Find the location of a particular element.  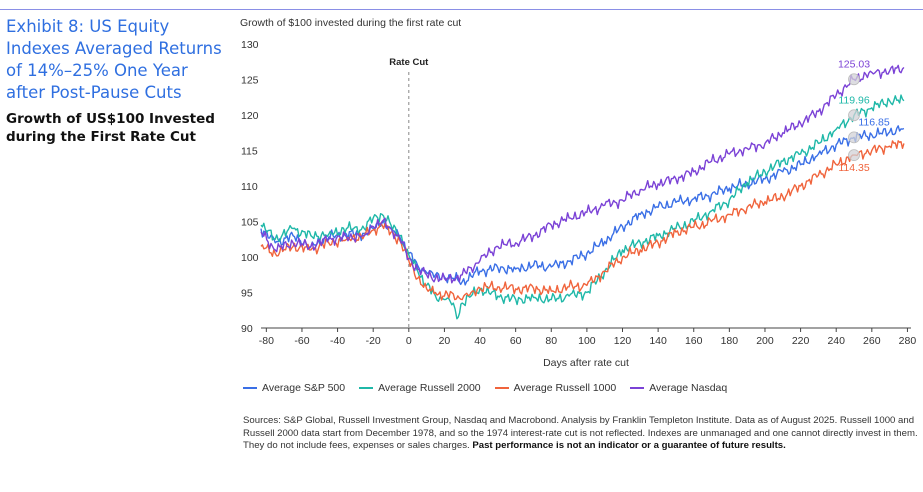

x-tick-label: 120 is located at coordinates (623, 341).